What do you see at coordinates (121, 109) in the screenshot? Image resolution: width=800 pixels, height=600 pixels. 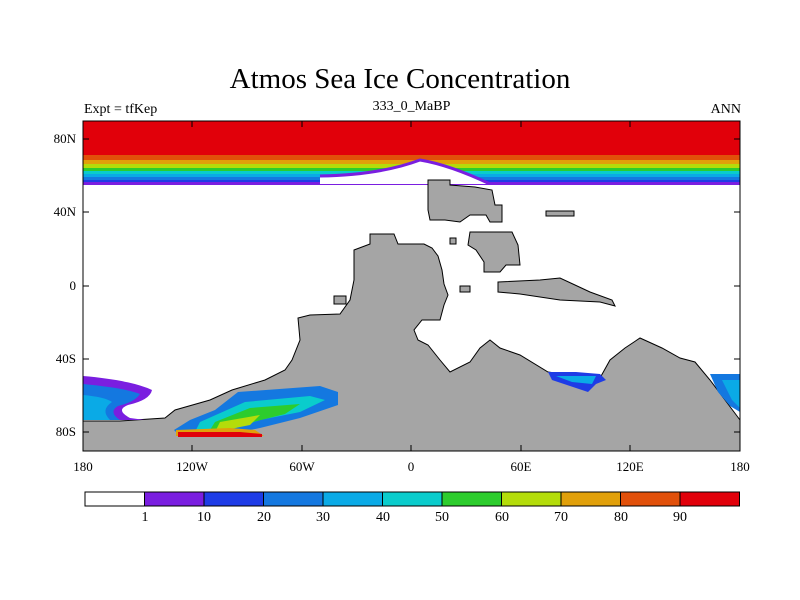 I see `experiment-label: Expt = tfKep` at bounding box center [121, 109].